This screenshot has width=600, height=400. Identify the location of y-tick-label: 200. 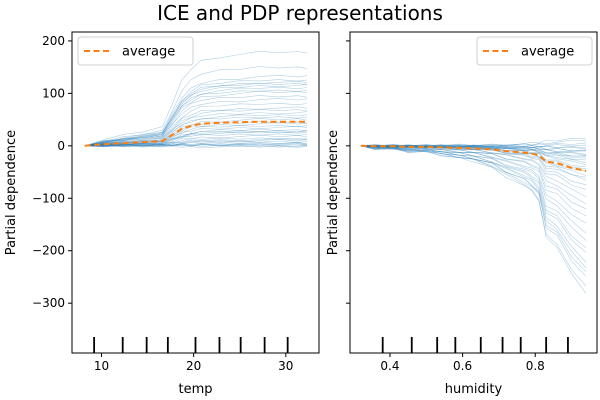
(53, 41).